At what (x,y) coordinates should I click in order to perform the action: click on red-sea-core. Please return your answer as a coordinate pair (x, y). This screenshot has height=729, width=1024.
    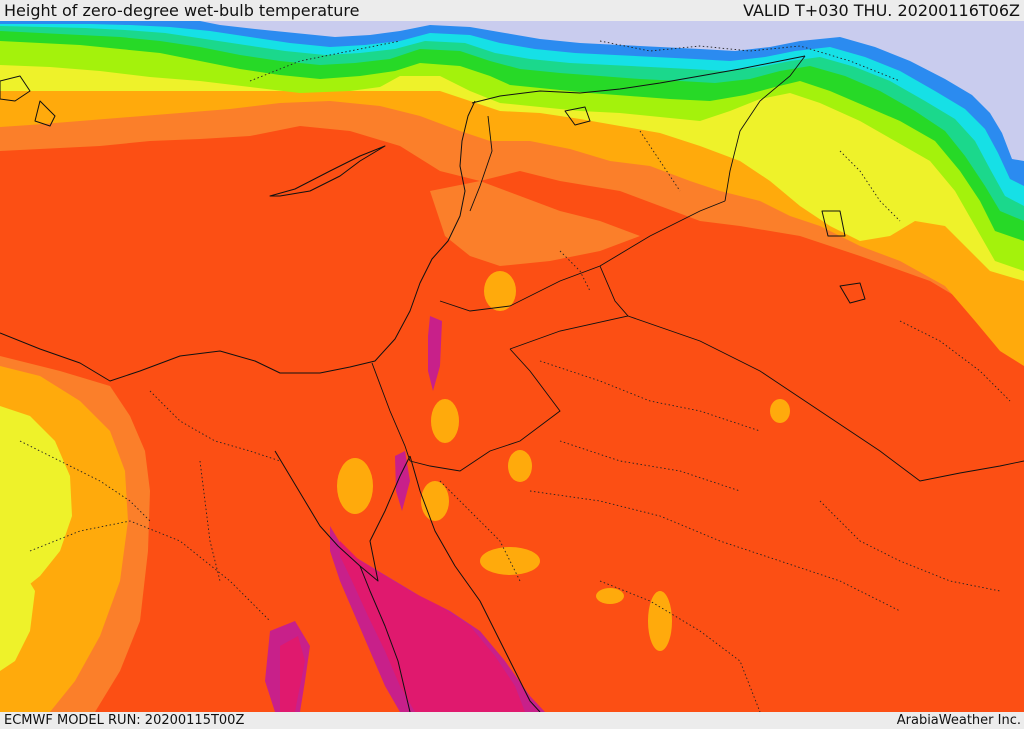
    Looking at the image, I should click on (402, 626).